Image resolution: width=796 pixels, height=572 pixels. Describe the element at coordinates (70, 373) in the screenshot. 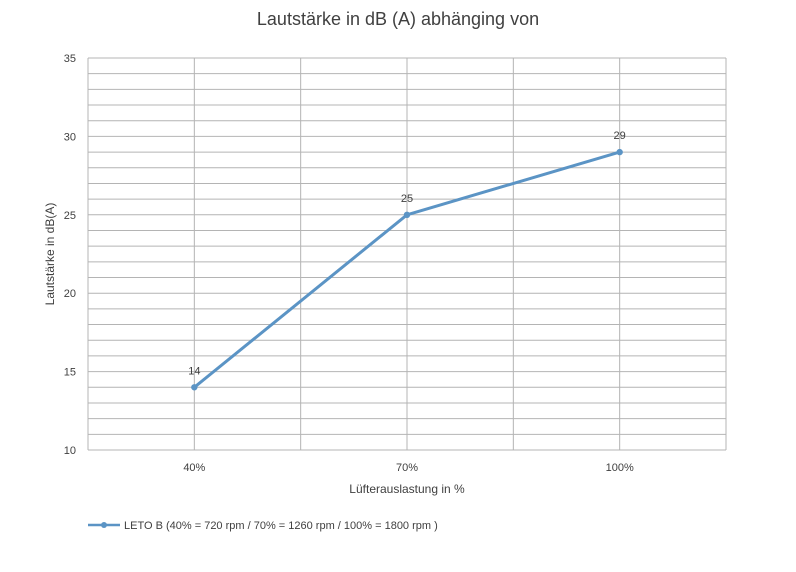

I see `y-tick-label: 15` at that location.